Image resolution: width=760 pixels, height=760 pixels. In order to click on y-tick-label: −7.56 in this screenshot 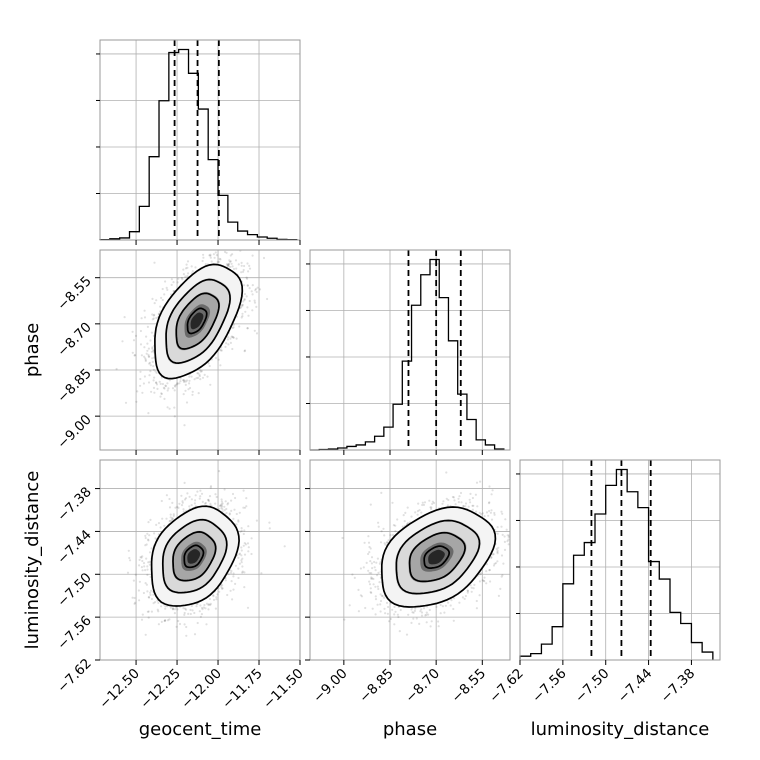, I will do `click(74, 633)`.